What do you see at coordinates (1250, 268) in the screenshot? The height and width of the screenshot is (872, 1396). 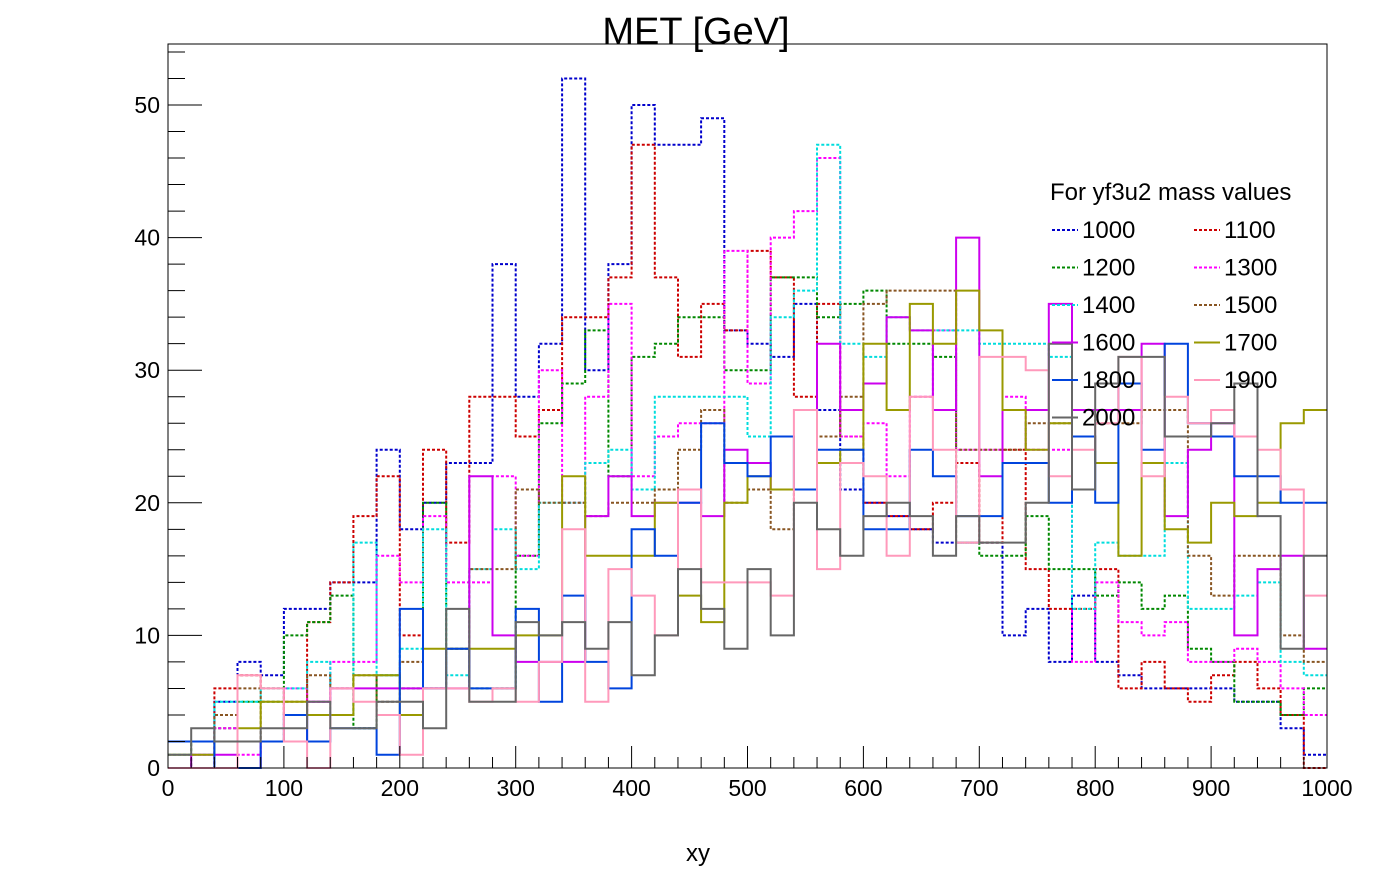 I see `legend-label-1300: 1300` at bounding box center [1250, 268].